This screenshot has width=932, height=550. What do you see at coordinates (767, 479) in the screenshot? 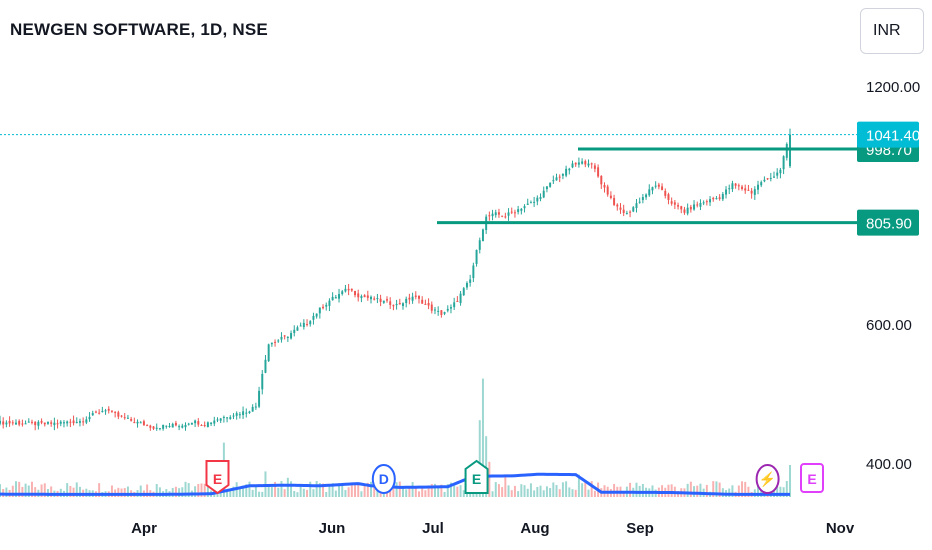
I see `split-marker` at bounding box center [767, 479].